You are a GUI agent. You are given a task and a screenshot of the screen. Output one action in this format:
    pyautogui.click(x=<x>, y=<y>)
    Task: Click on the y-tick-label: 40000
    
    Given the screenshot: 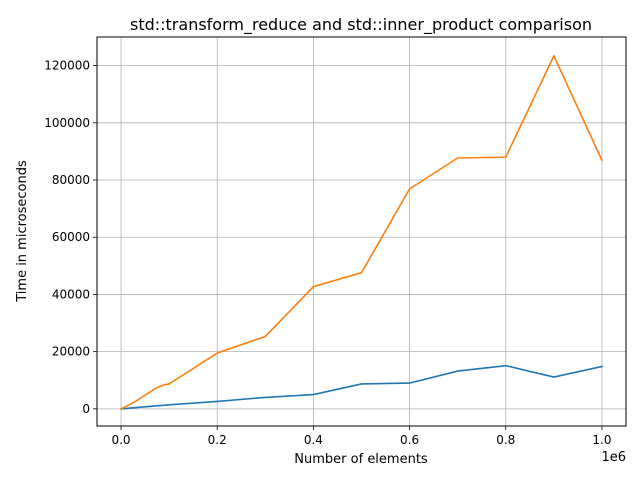 What is the action you would take?
    pyautogui.click(x=71, y=294)
    